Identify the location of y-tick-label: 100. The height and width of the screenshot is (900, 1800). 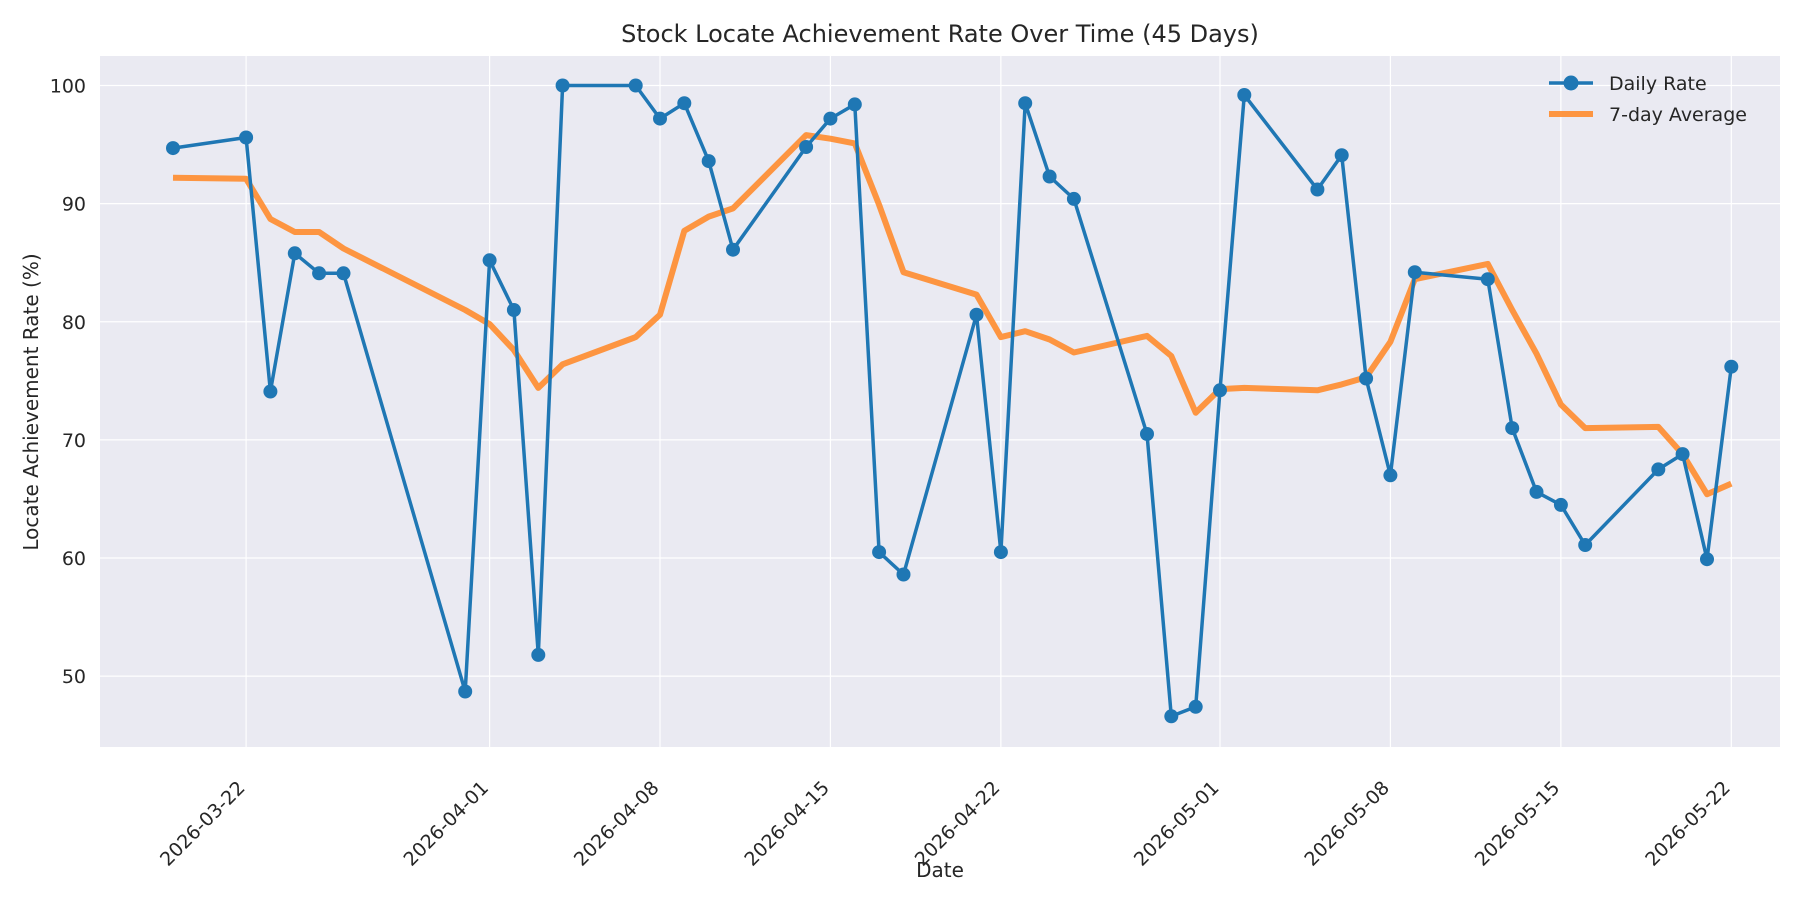
(68, 87).